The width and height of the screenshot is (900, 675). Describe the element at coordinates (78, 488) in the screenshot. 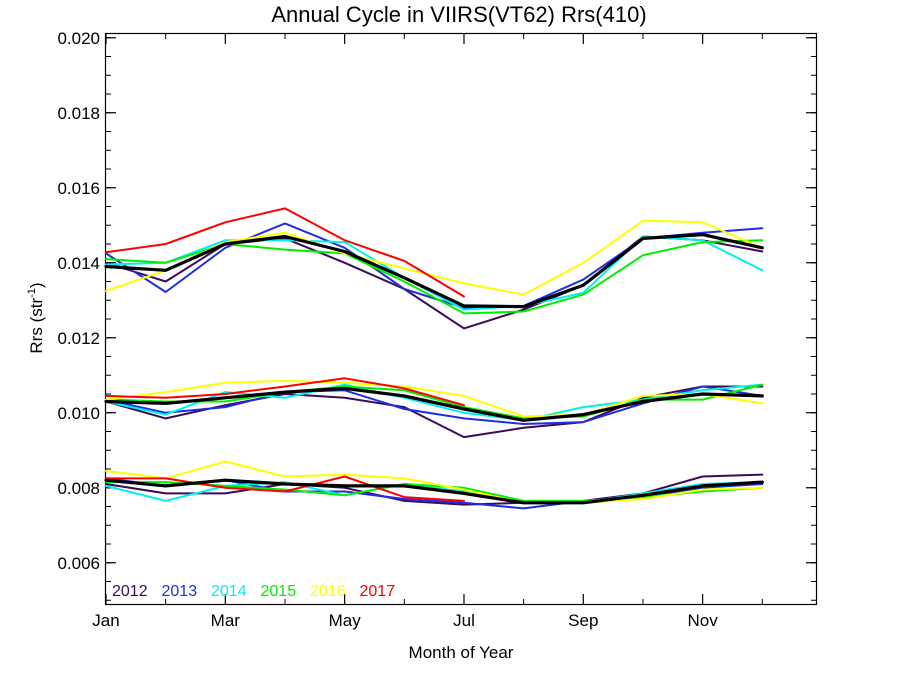

I see `y-tick-label: 0.008` at that location.